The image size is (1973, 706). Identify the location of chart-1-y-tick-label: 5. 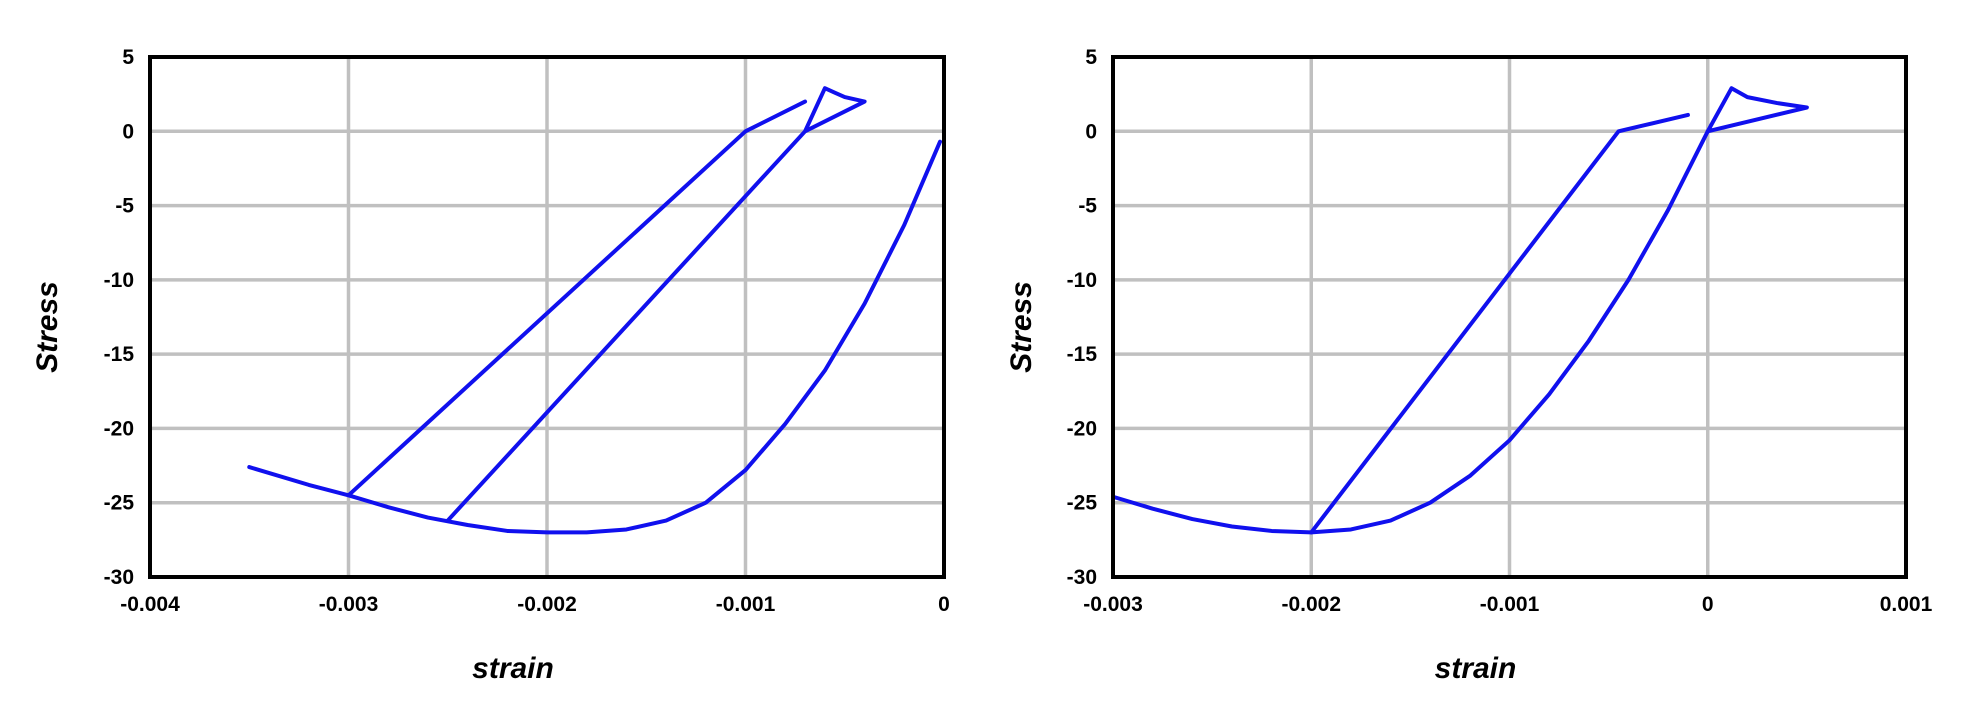
(128, 57).